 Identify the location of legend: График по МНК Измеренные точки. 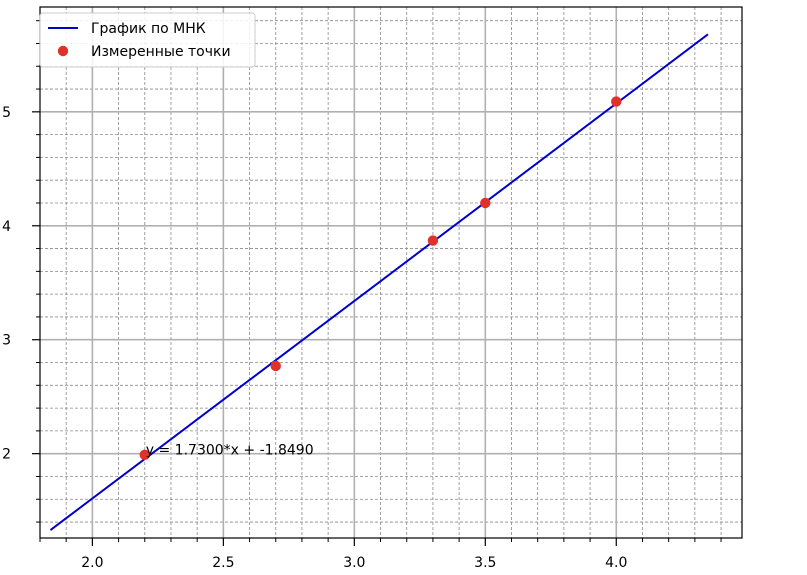
(147, 40).